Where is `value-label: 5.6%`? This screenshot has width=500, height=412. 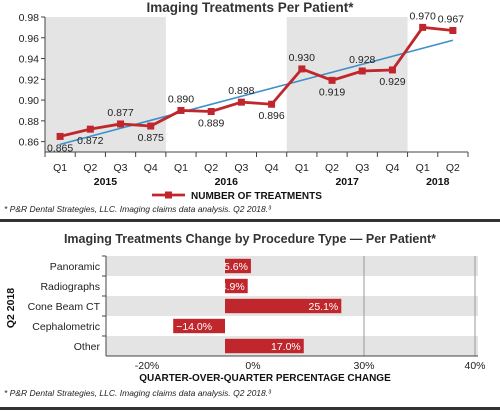
value-label: 5.6% is located at coordinates (236, 267).